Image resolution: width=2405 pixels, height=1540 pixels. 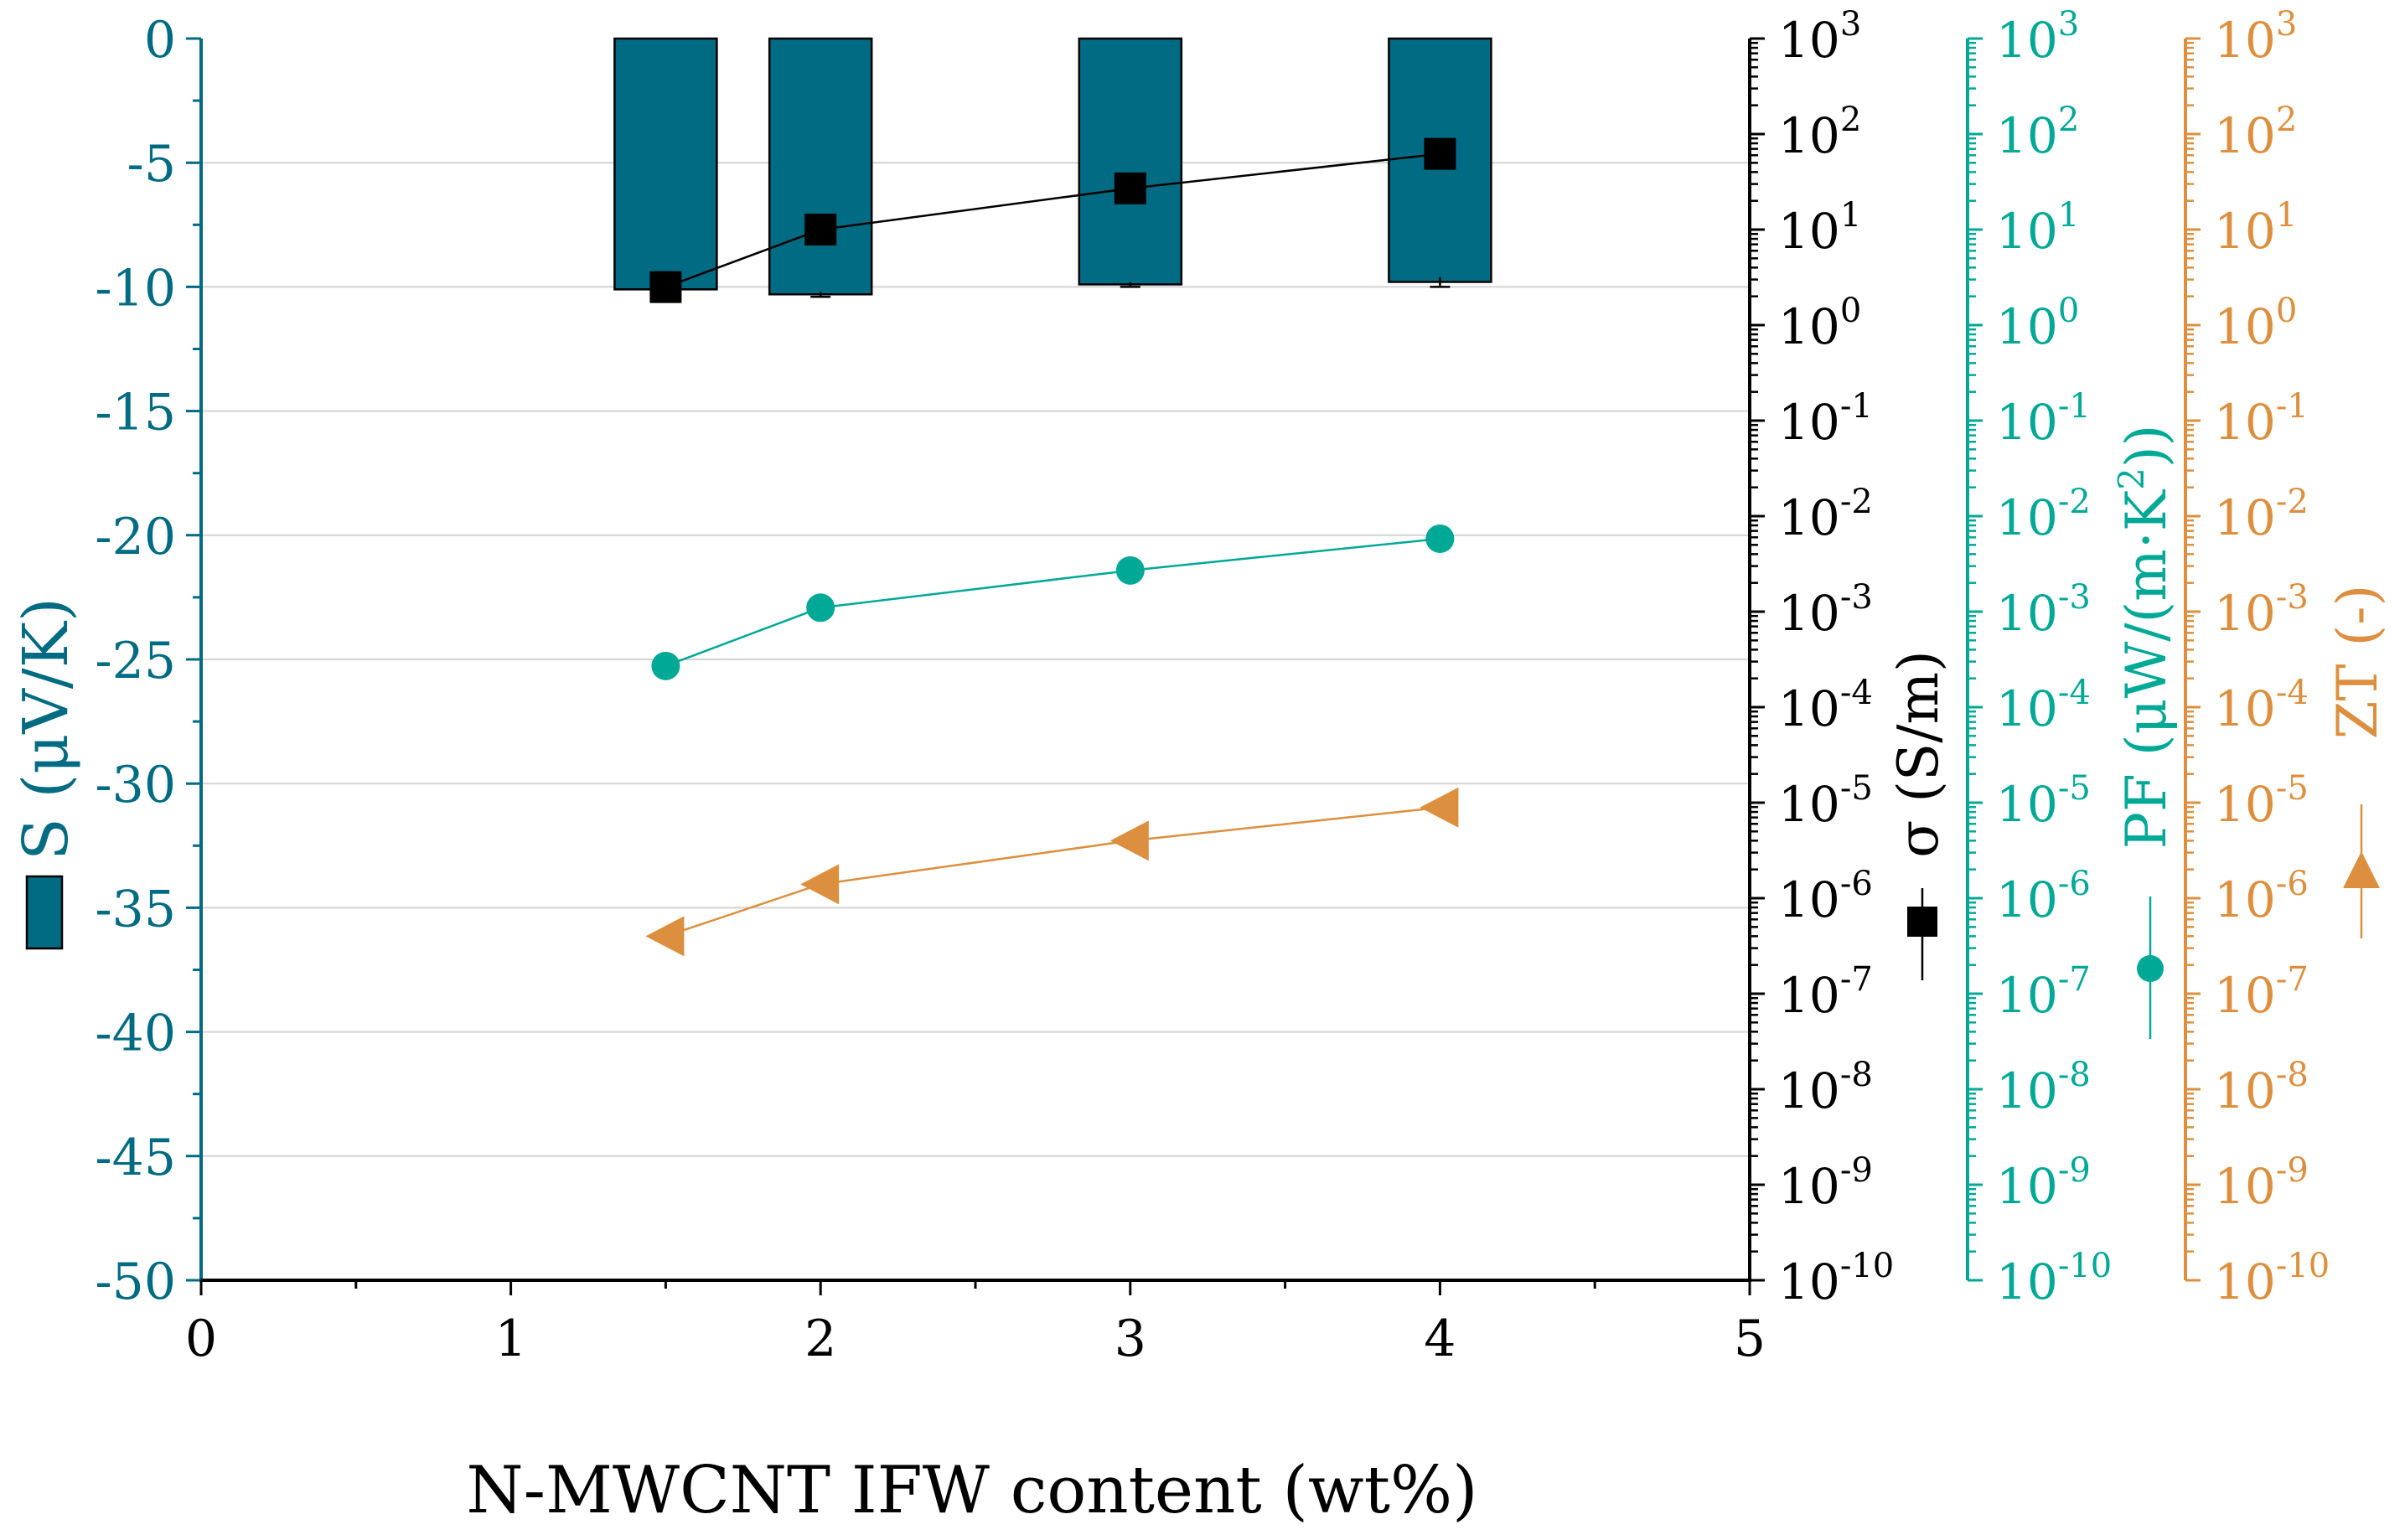 I want to click on log-tick-label-zt: 10¹, so click(x=2255, y=228).